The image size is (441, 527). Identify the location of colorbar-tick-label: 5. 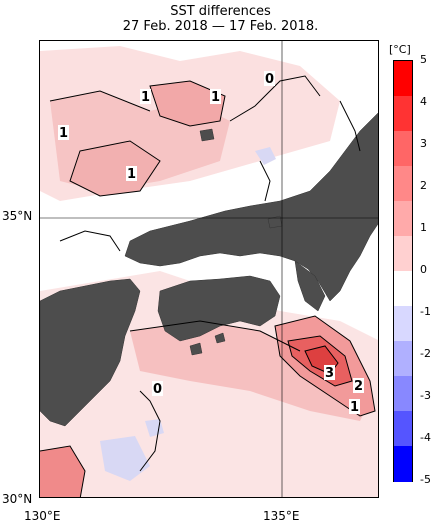
(423, 59).